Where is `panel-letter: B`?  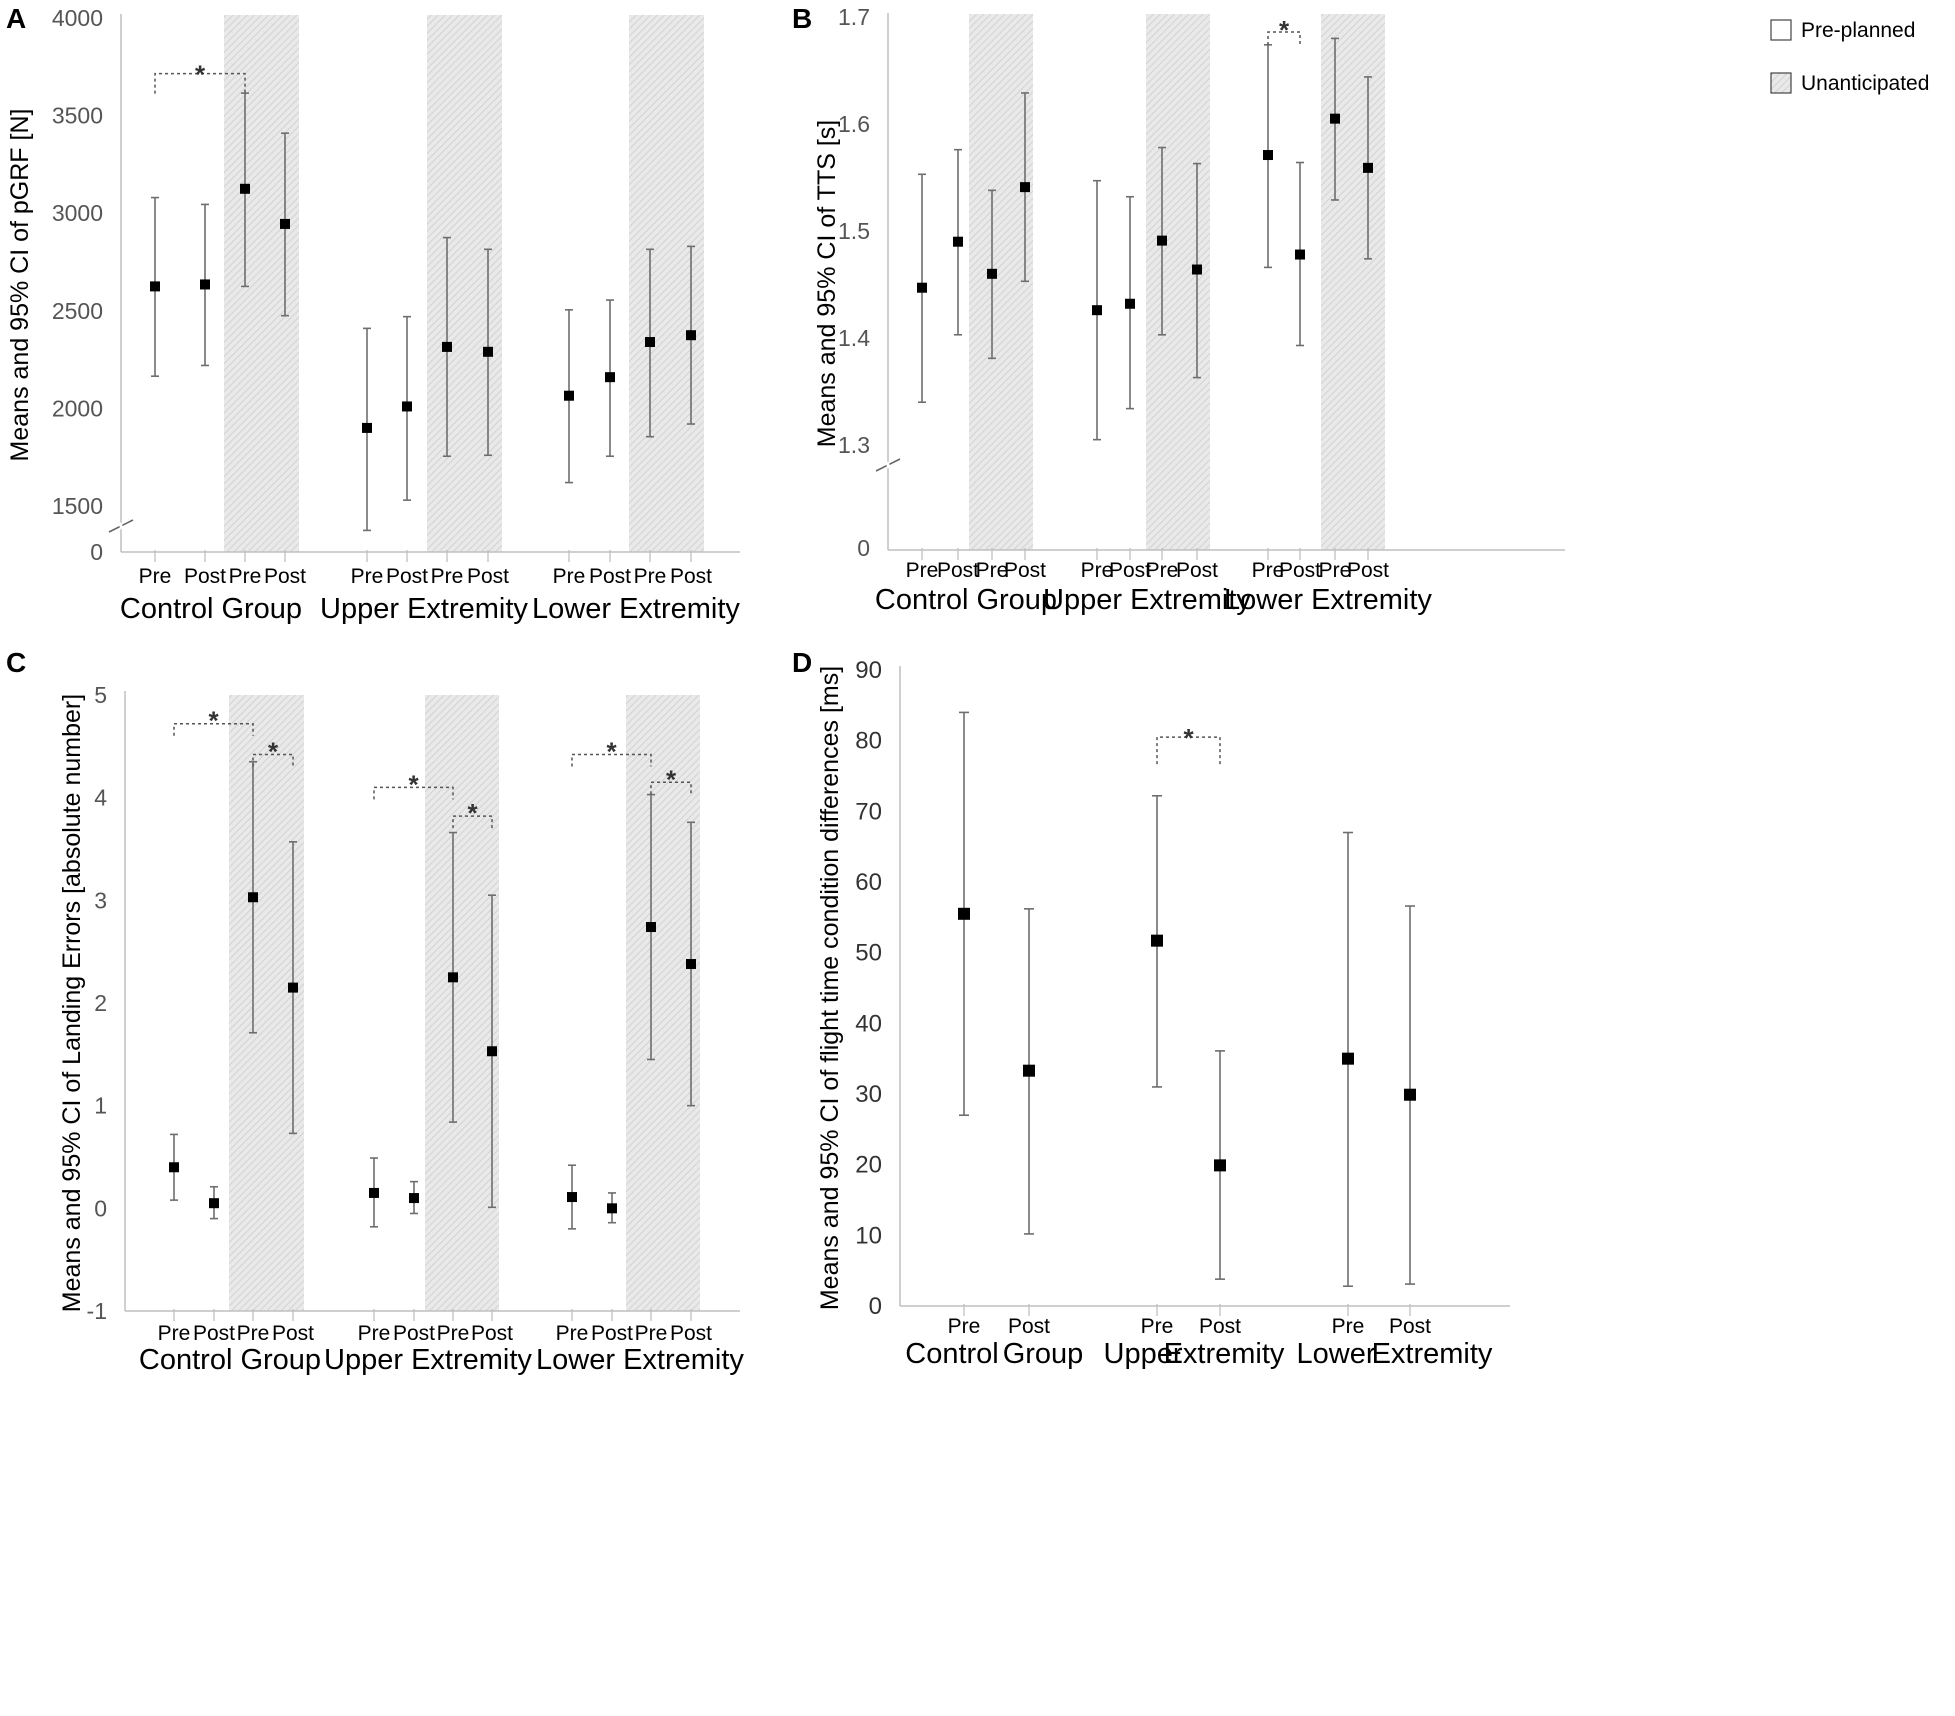 panel-letter: B is located at coordinates (802, 18).